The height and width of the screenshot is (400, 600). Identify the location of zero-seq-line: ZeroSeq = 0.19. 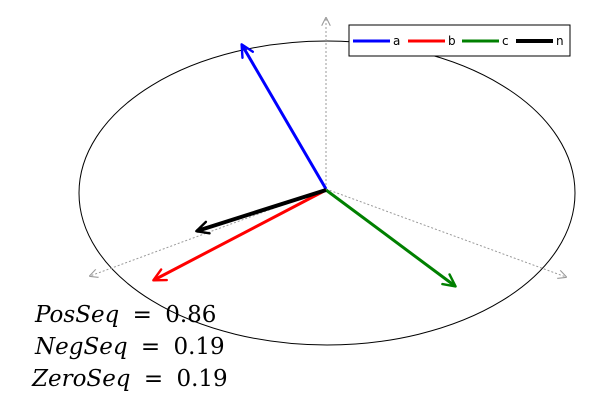
(129, 379).